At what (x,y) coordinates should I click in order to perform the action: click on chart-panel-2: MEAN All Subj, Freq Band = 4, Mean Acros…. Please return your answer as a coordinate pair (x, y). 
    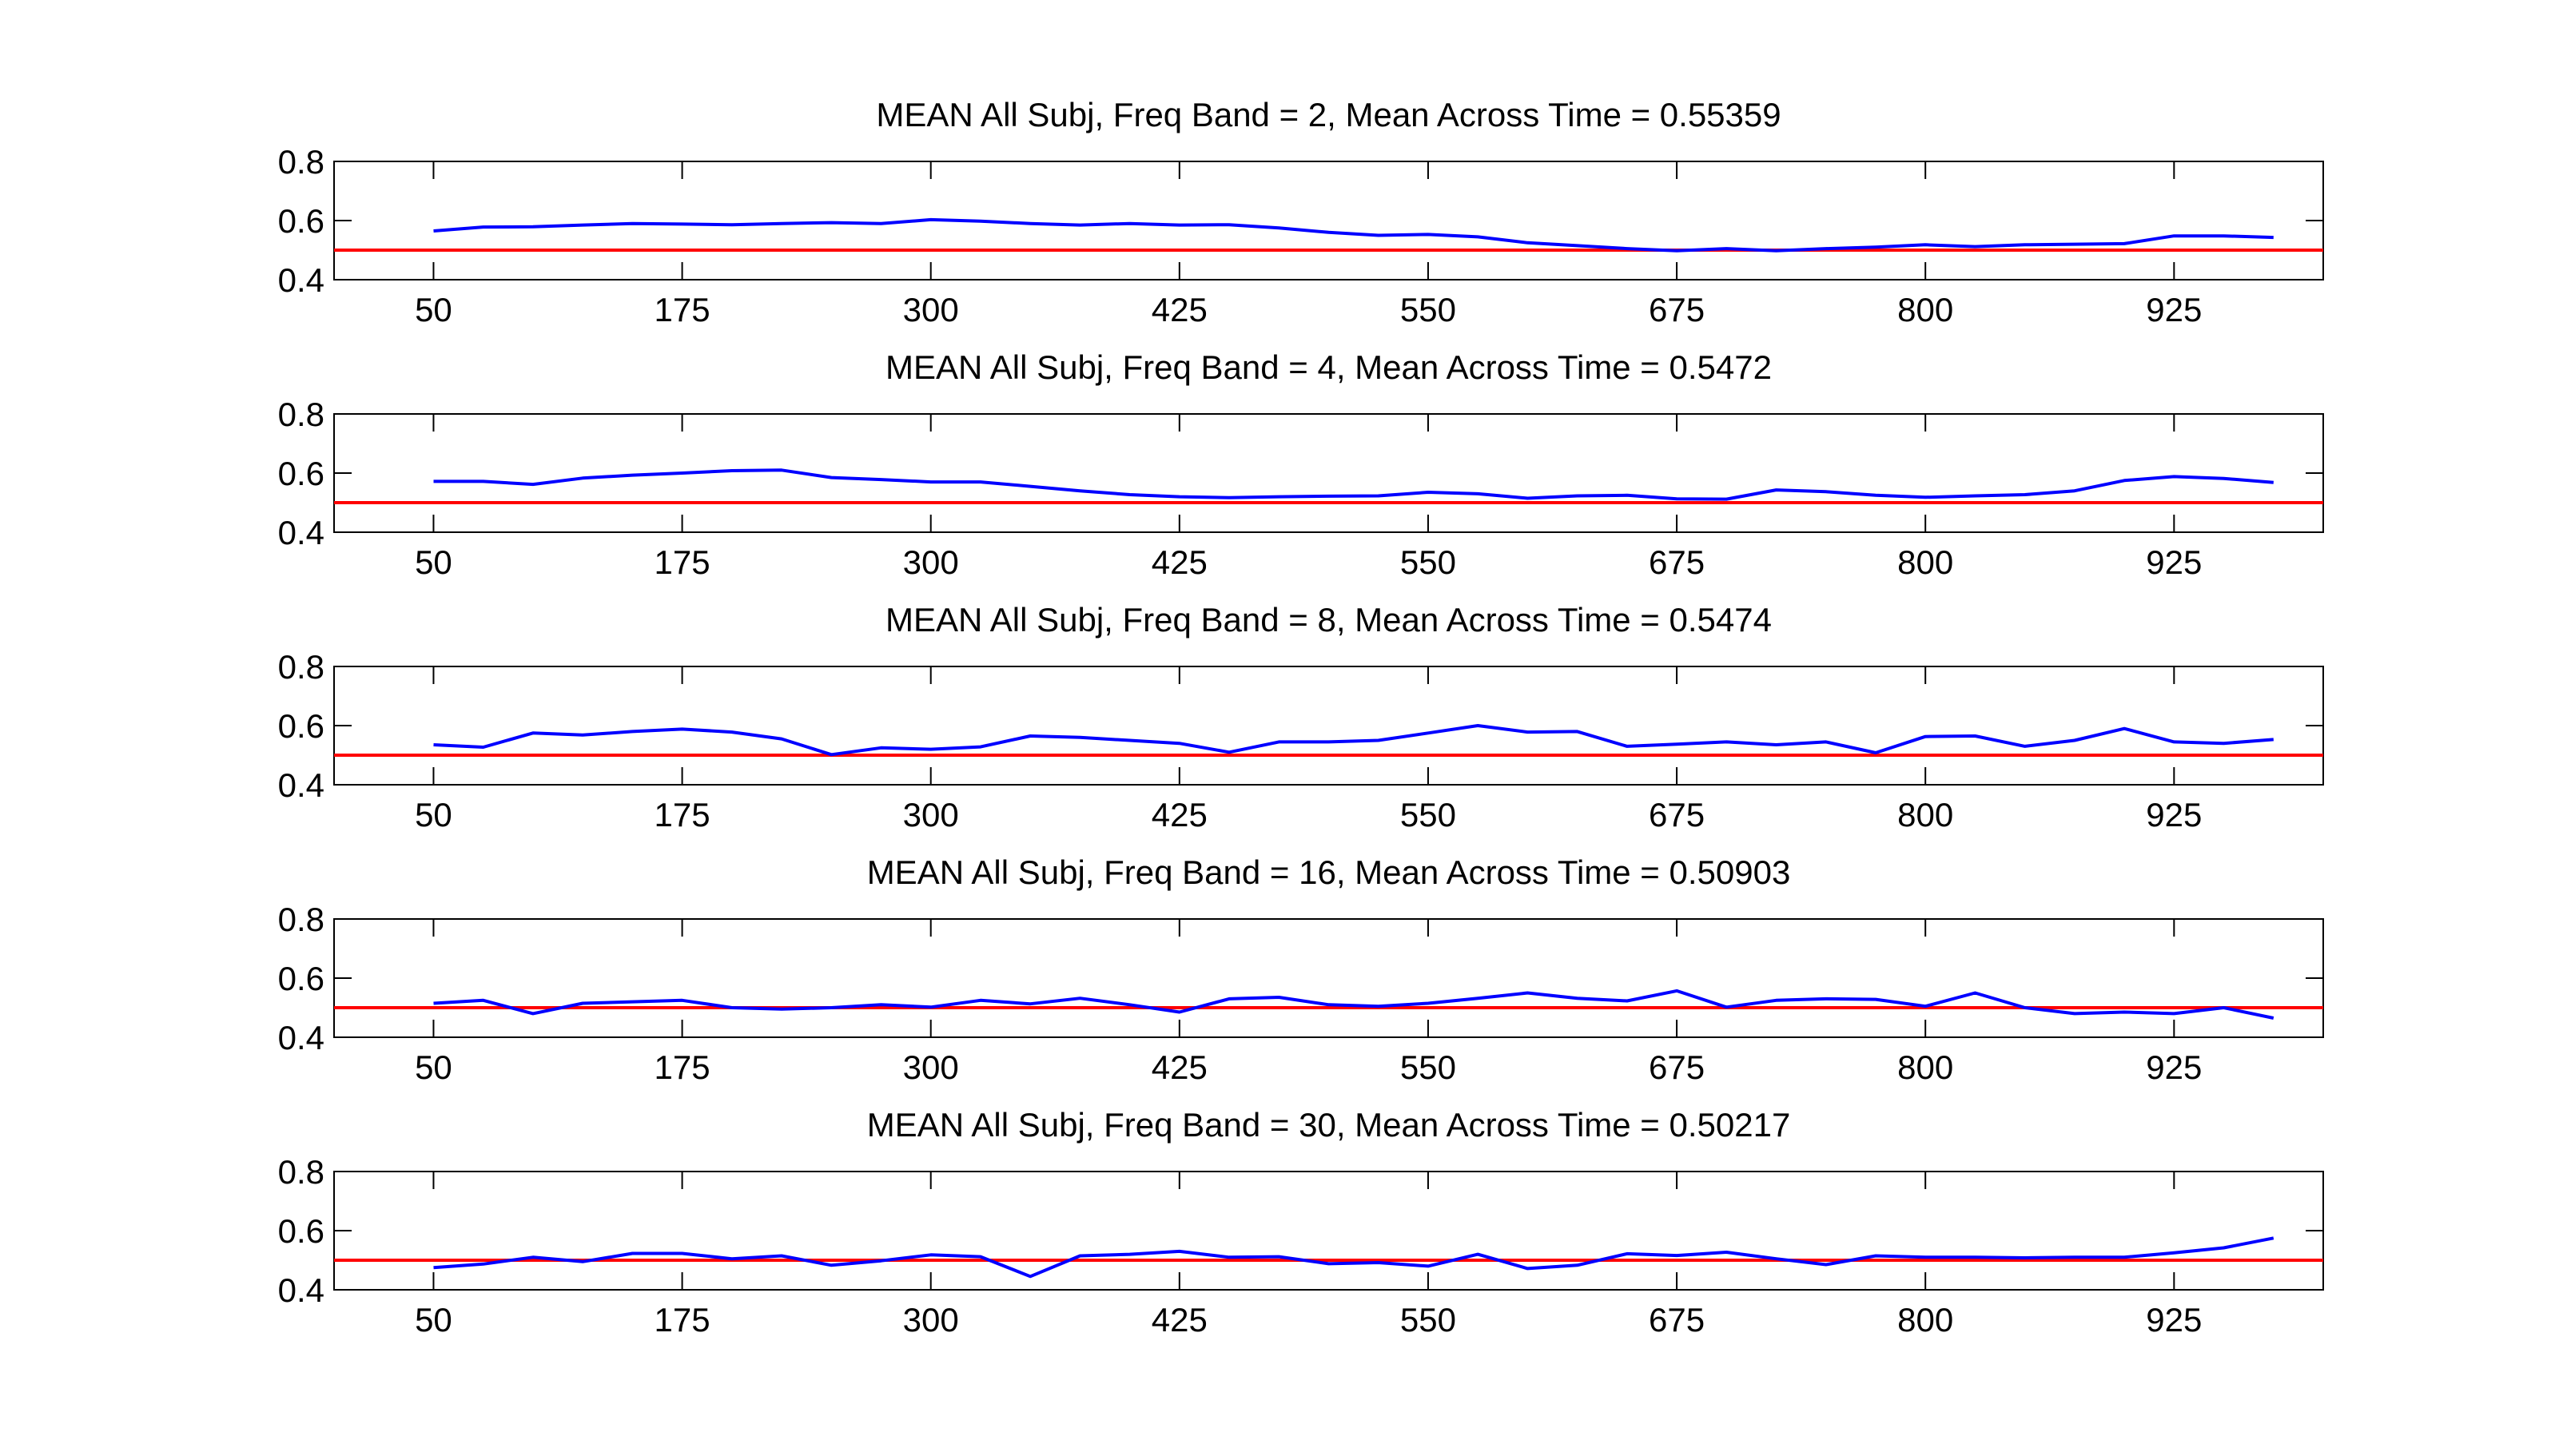
    Looking at the image, I should click on (1301, 464).